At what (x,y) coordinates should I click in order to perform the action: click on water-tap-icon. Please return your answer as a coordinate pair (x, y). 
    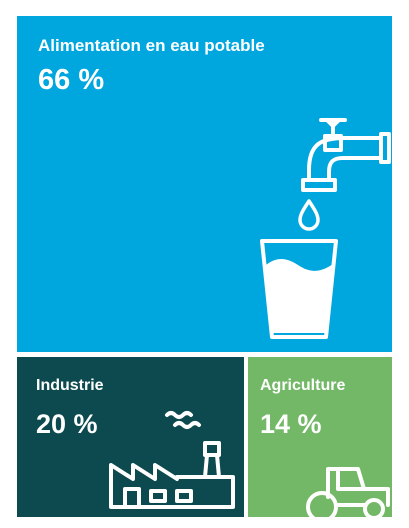
    Looking at the image, I should click on (346, 155).